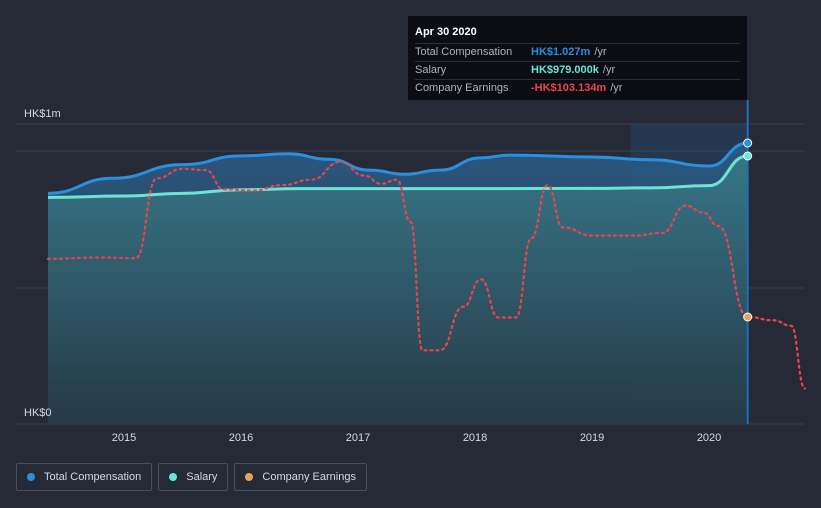  Describe the element at coordinates (592, 438) in the screenshot. I see `x-tick-label: 2019` at that location.